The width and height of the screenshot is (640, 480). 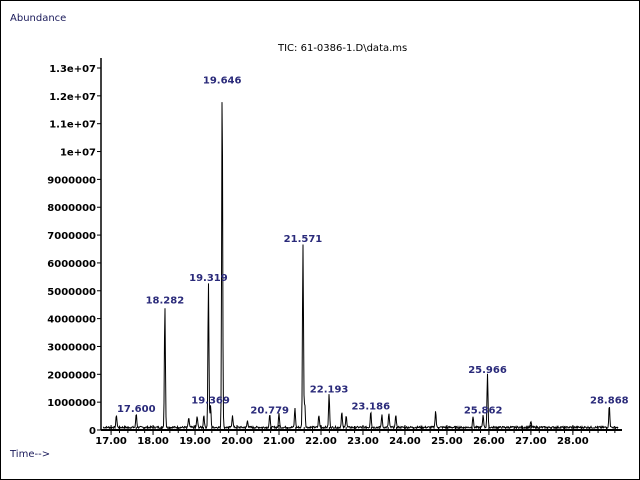 I want to click on y-tick-label: 4000000, so click(x=71, y=320).